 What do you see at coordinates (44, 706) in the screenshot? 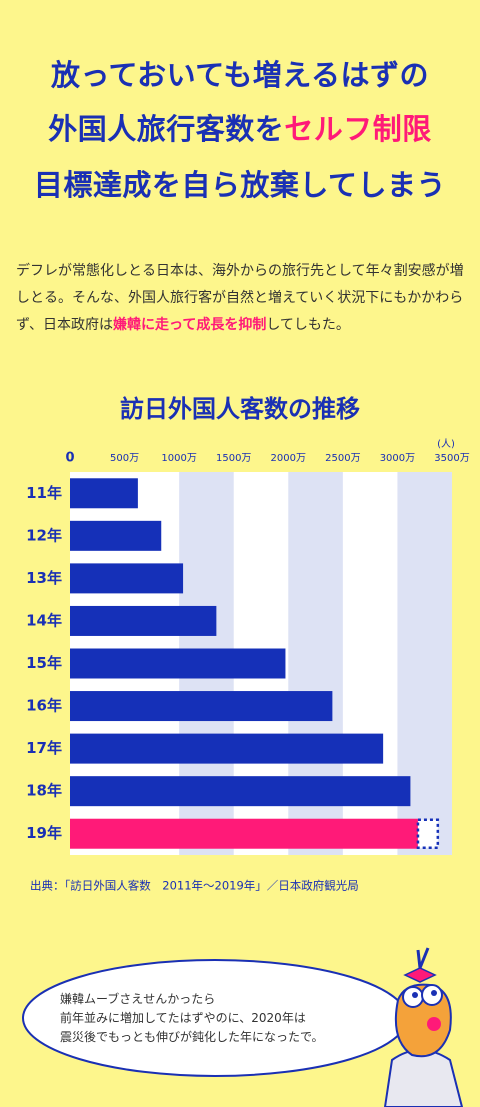
I see `y-tick-label: 16年` at bounding box center [44, 706].